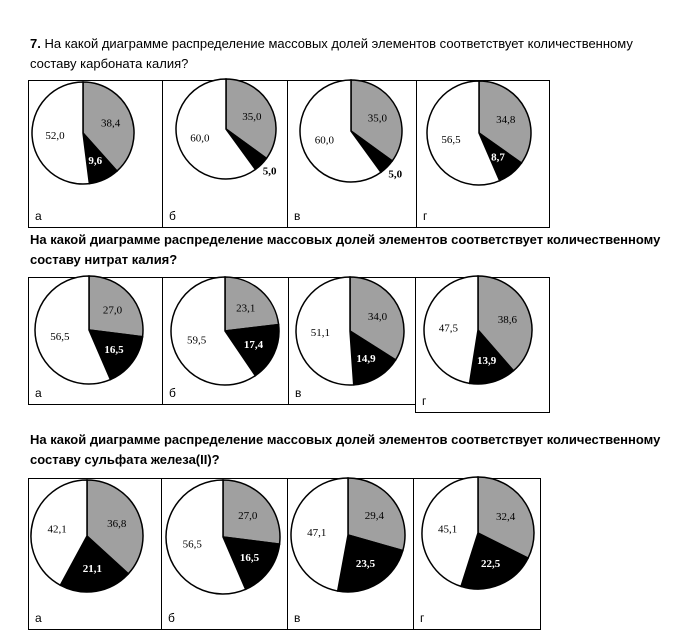  What do you see at coordinates (320, 333) in the screenshot?
I see `pie-value-label: 51,1` at bounding box center [320, 333].